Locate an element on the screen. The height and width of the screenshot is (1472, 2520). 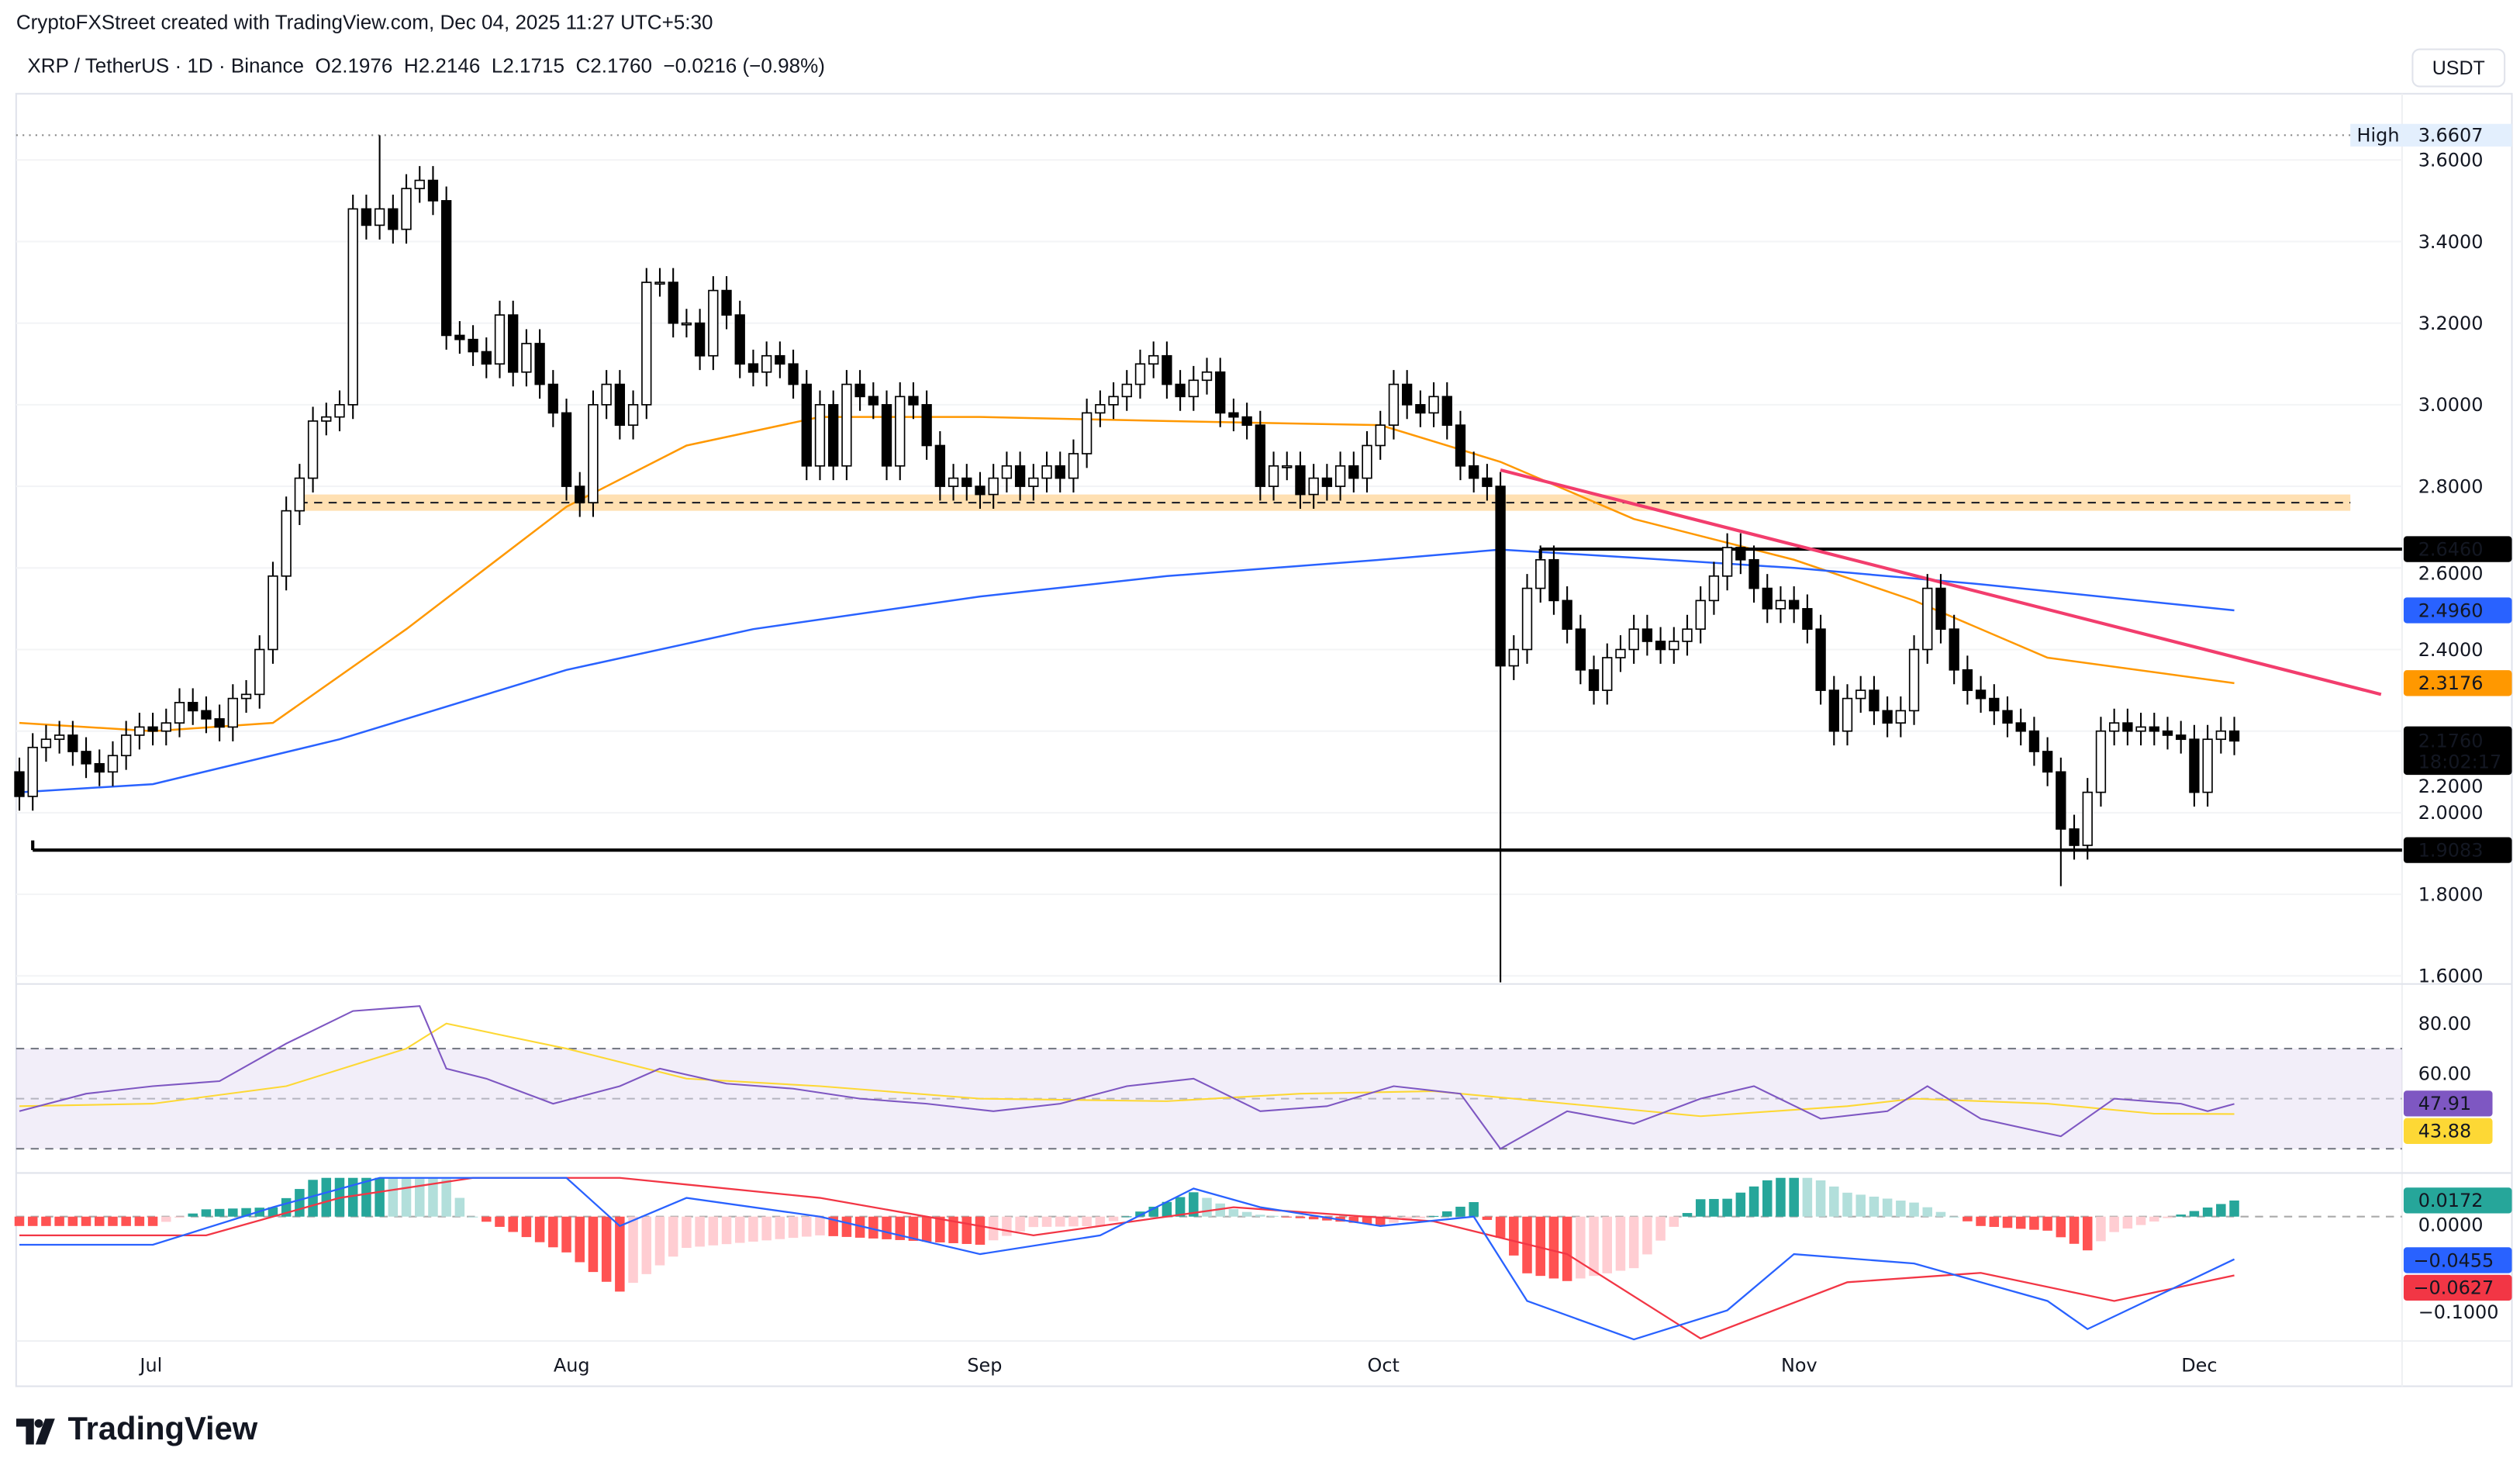
level-badge-label: 2.6460 is located at coordinates (2451, 549).